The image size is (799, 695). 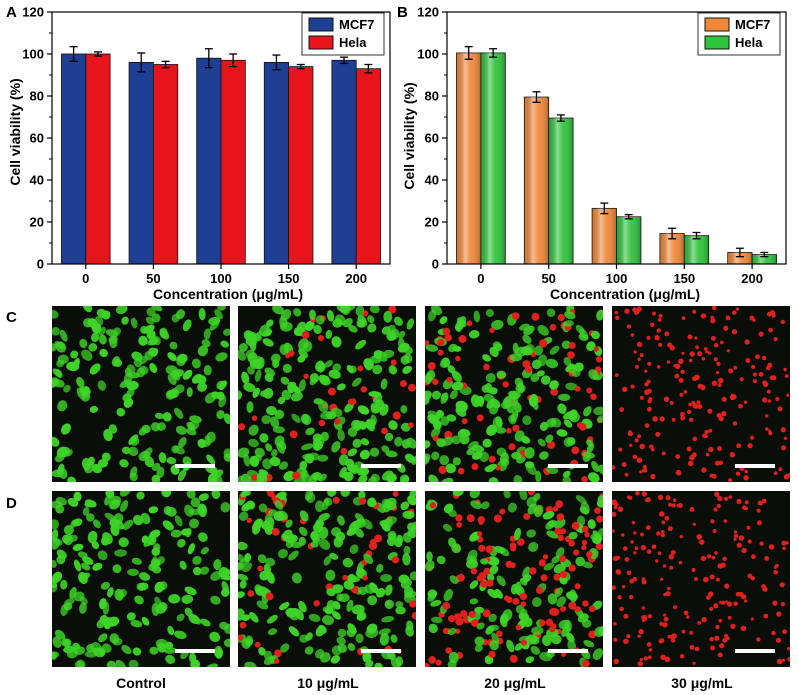 I want to click on panel-label-d: D, so click(x=11, y=503).